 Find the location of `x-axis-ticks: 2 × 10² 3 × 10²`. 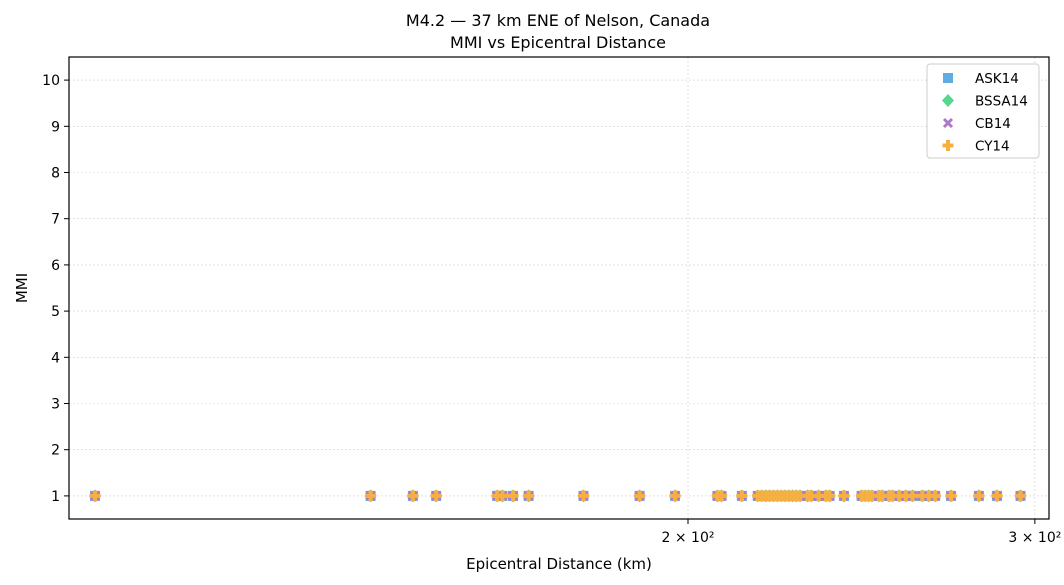

x-axis-ticks: 2 × 10² 3 × 10² is located at coordinates (861, 532).